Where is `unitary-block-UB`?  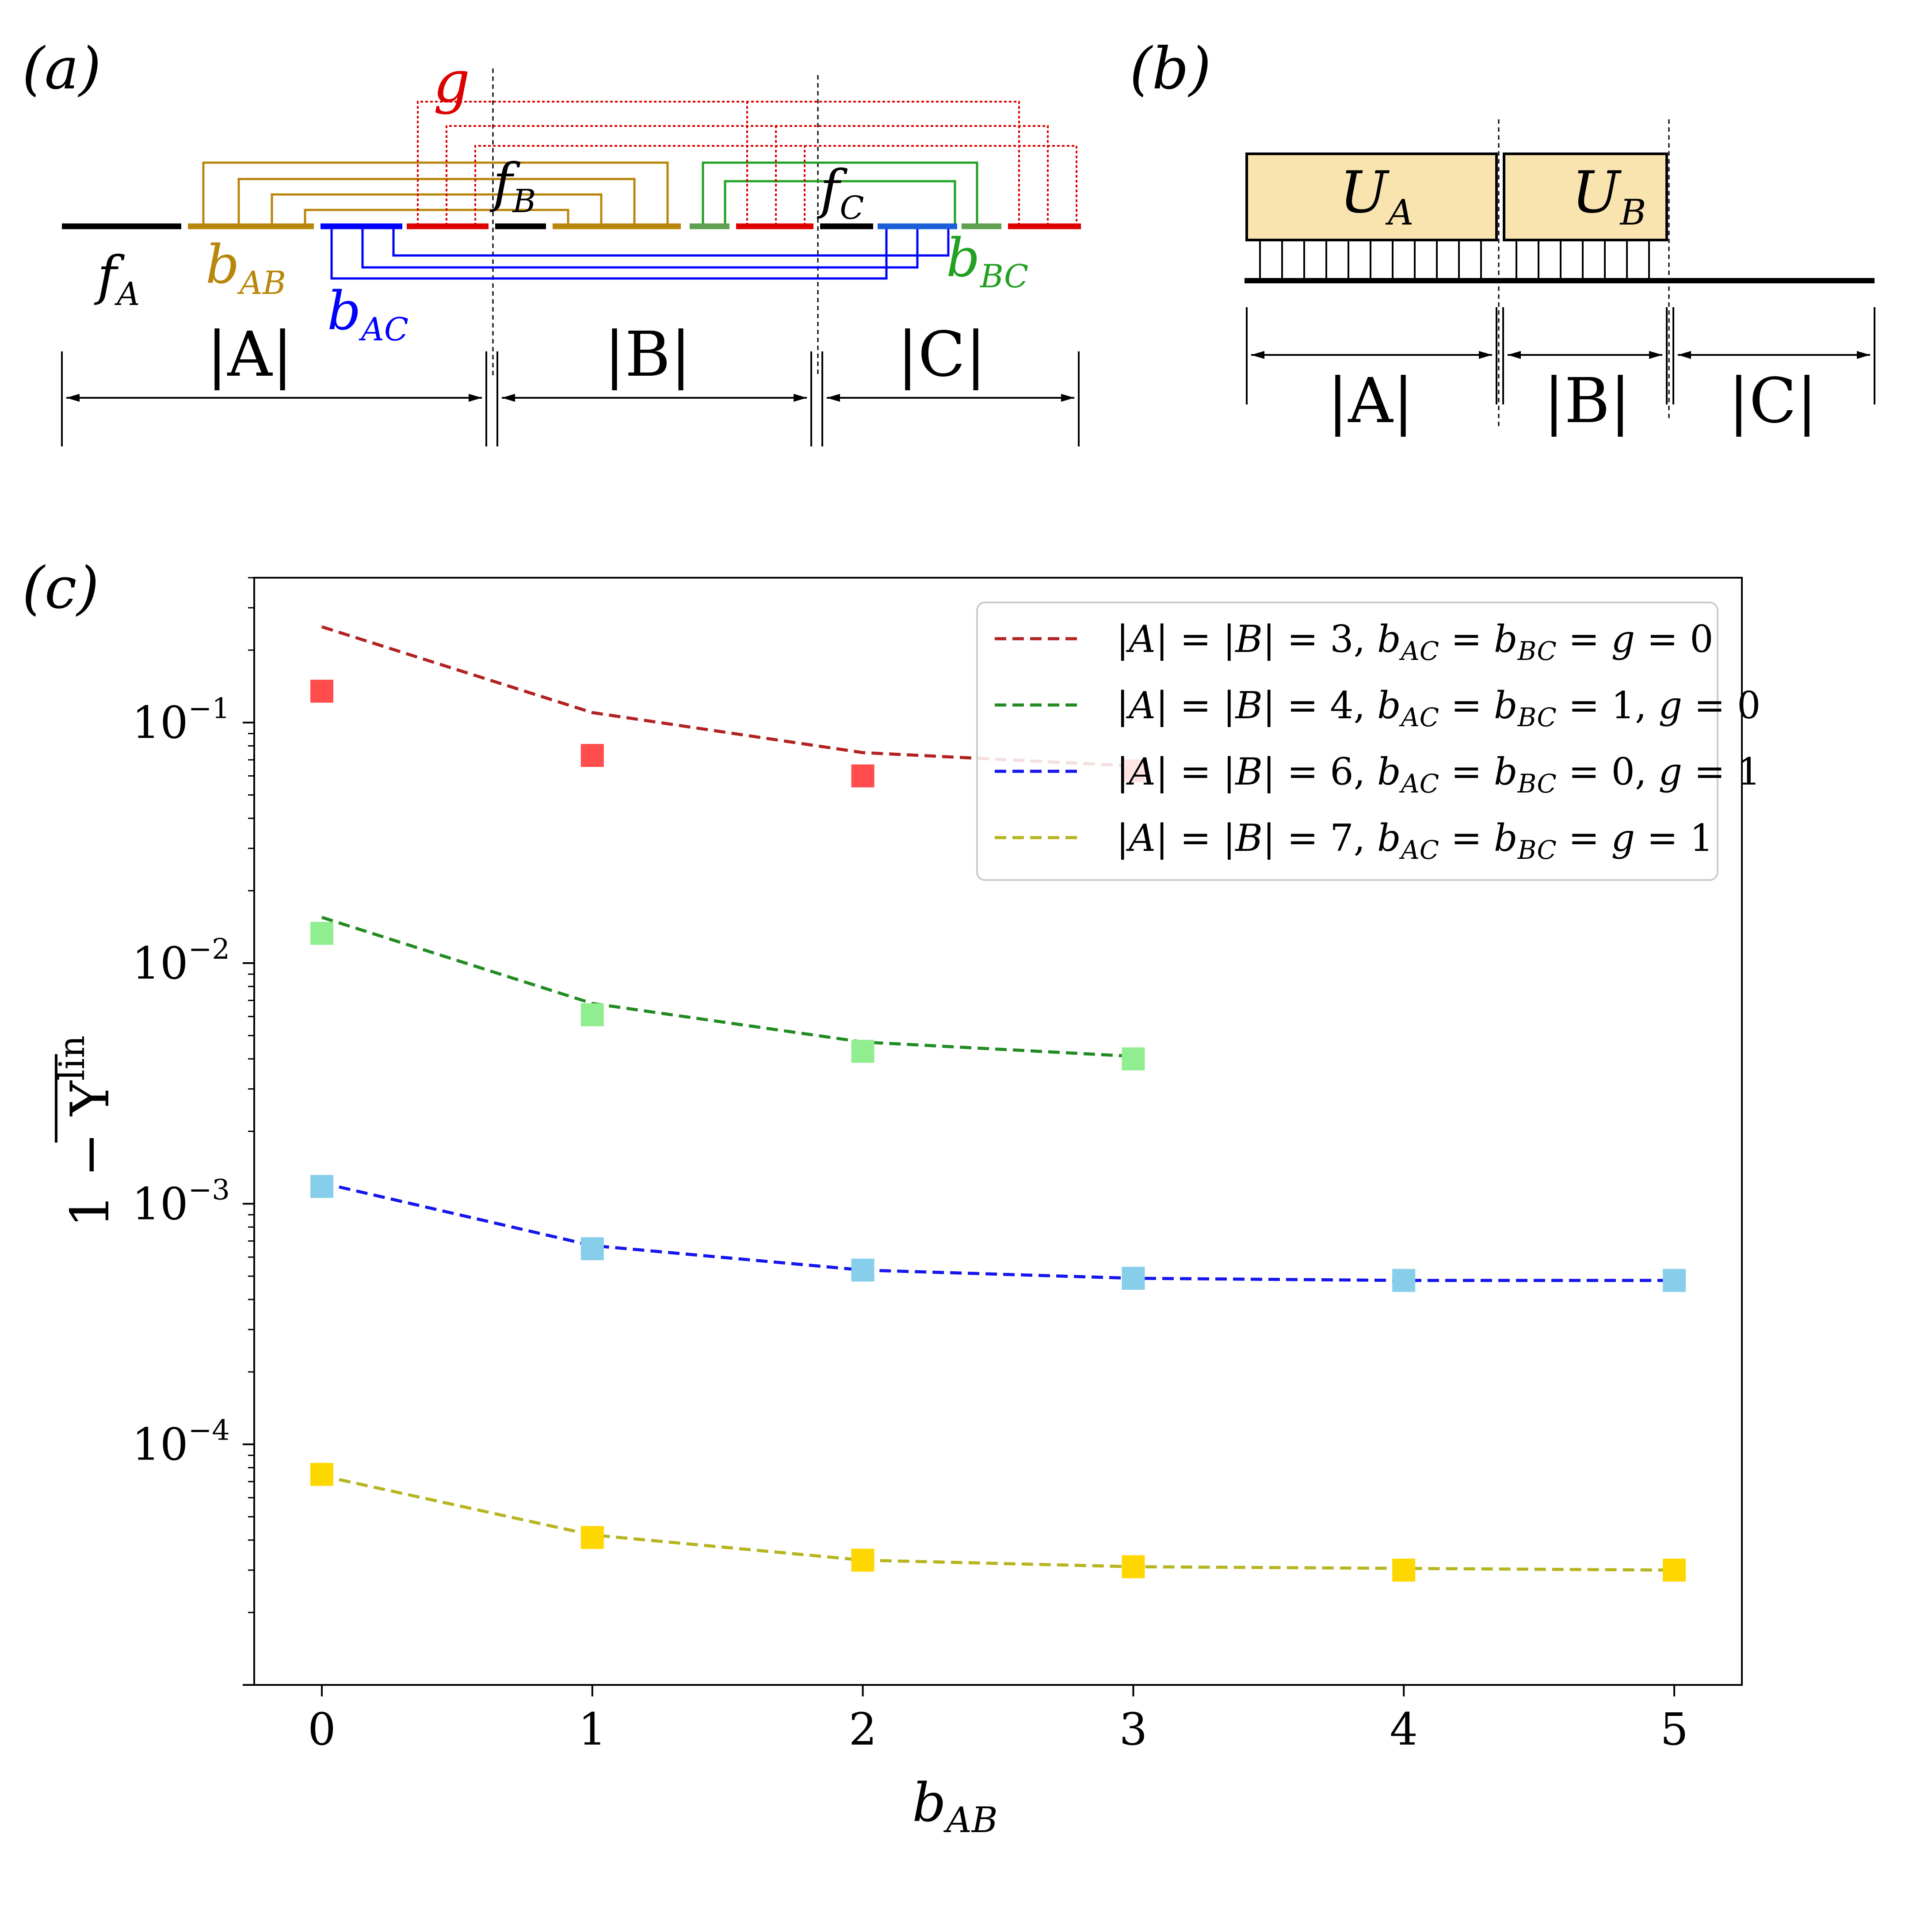
unitary-block-UB is located at coordinates (1585, 196).